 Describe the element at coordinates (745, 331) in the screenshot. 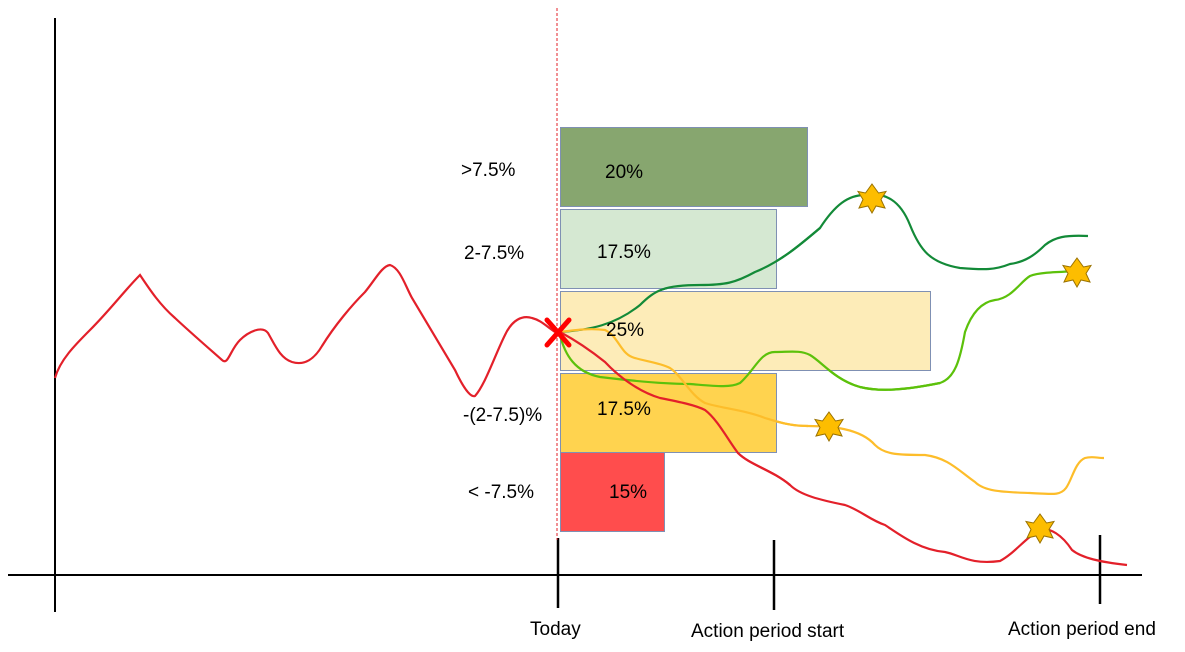

I see `bucket-bar-flat` at that location.